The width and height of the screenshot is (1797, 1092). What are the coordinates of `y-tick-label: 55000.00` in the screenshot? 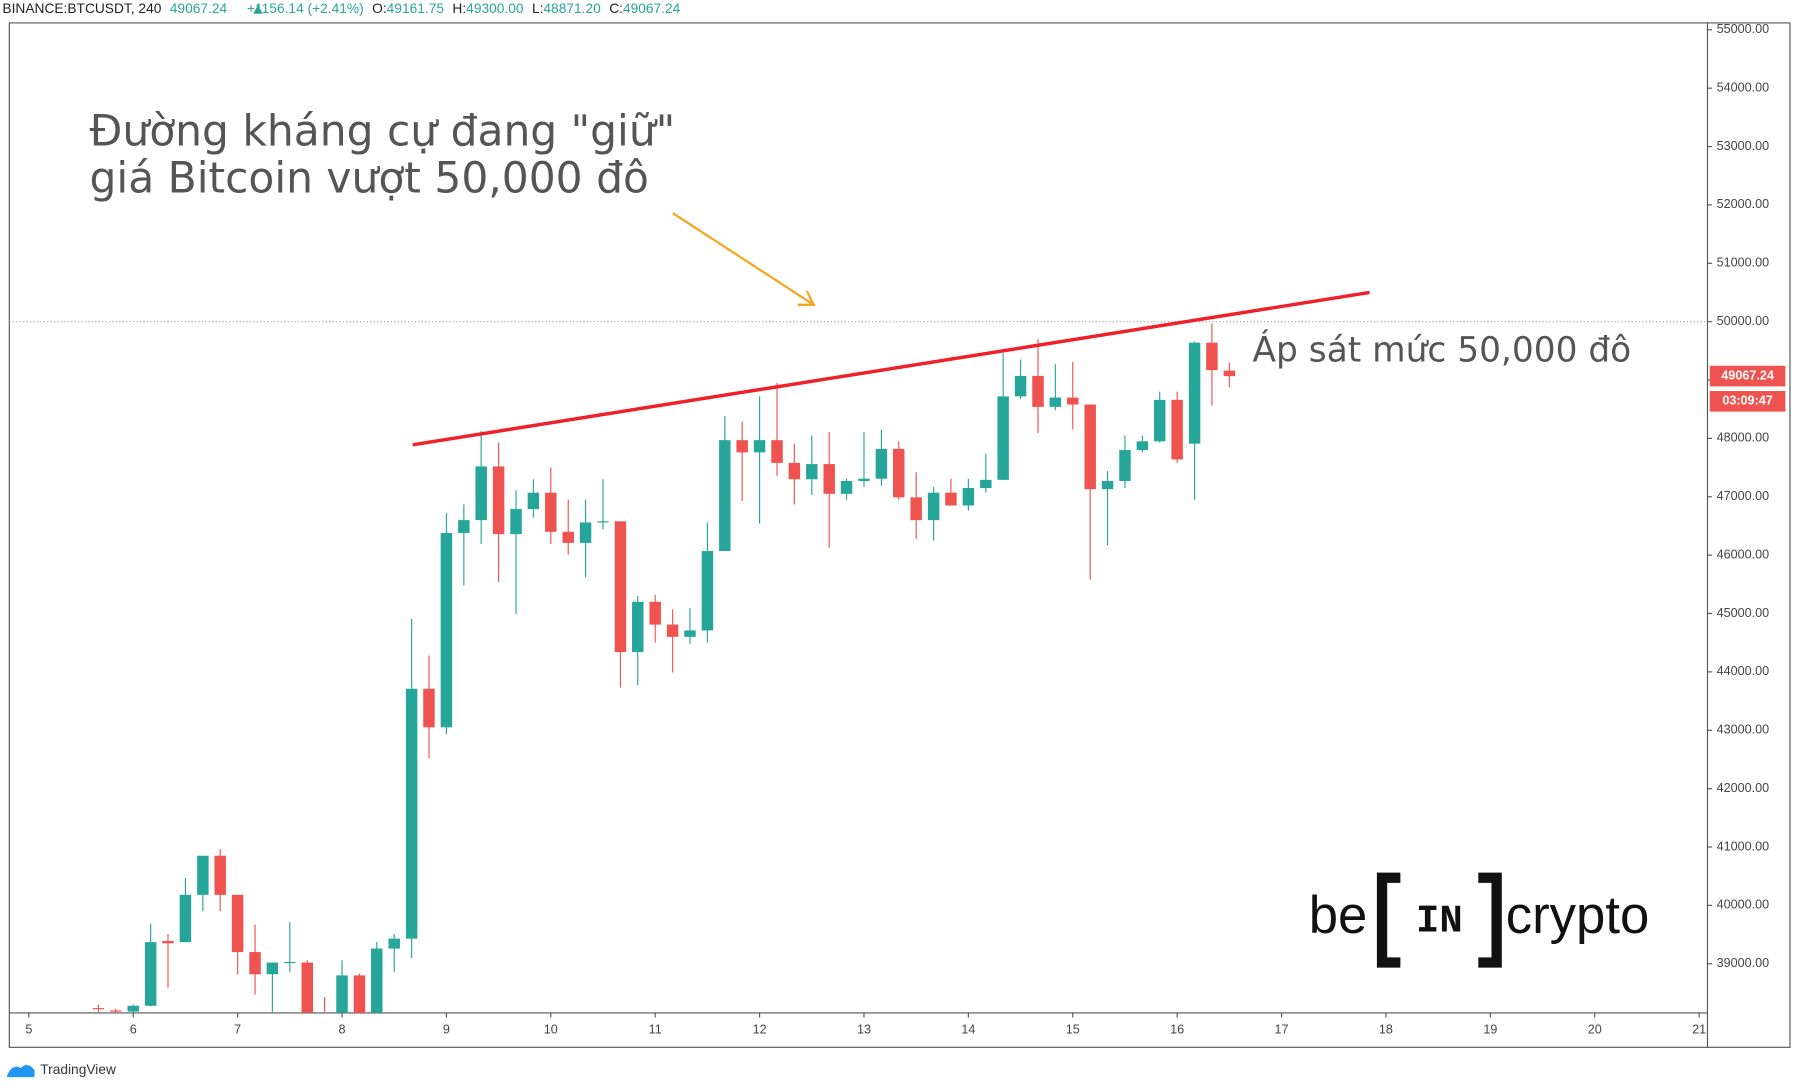 It's located at (1743, 29).